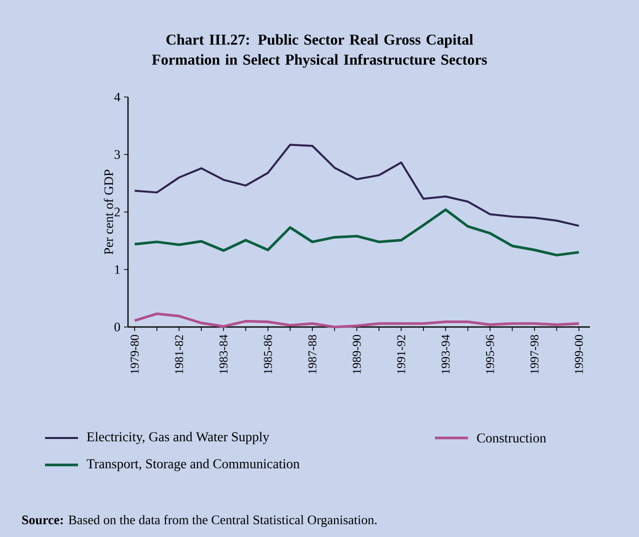  I want to click on y-tick-label: 2, so click(117, 212).